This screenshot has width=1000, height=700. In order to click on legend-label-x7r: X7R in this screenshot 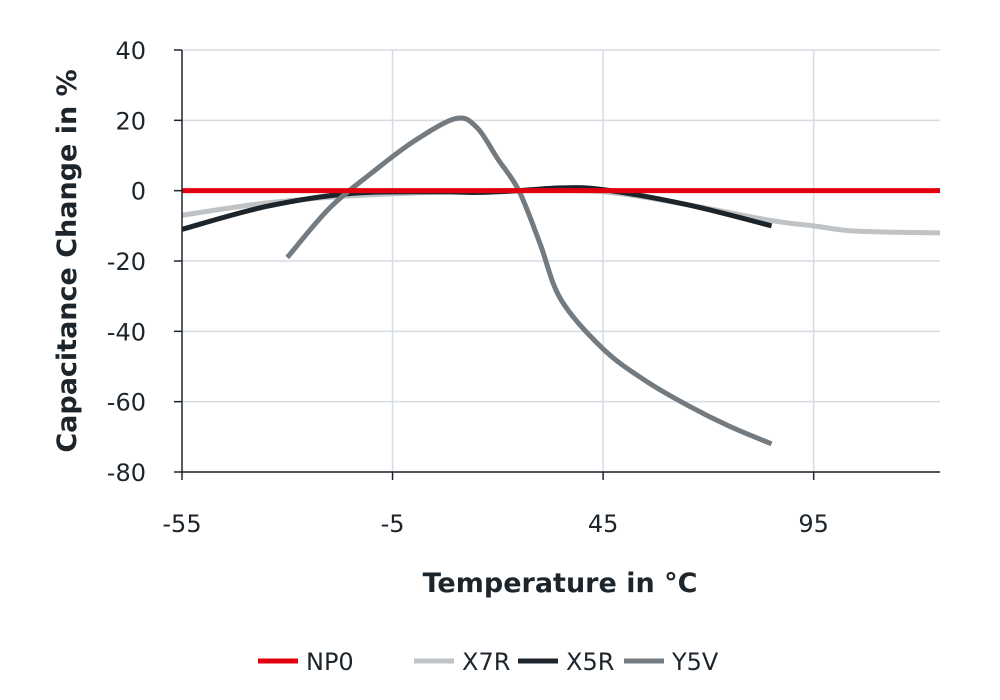, I will do `click(486, 662)`.